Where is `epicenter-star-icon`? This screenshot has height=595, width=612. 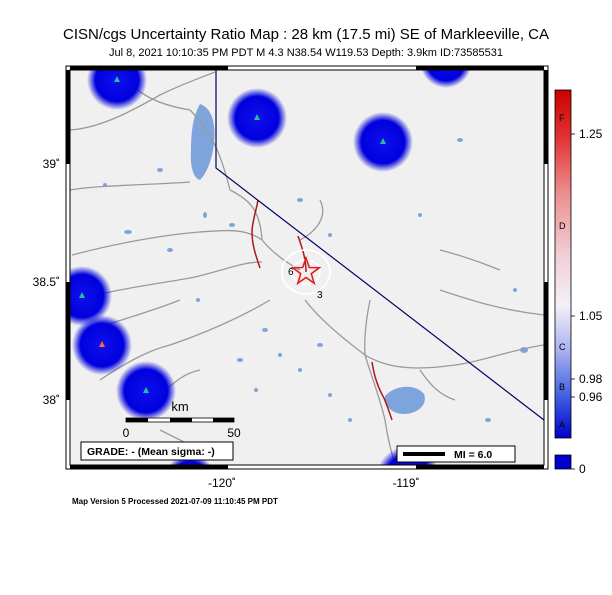 epicenter-star-icon is located at coordinates (306, 270).